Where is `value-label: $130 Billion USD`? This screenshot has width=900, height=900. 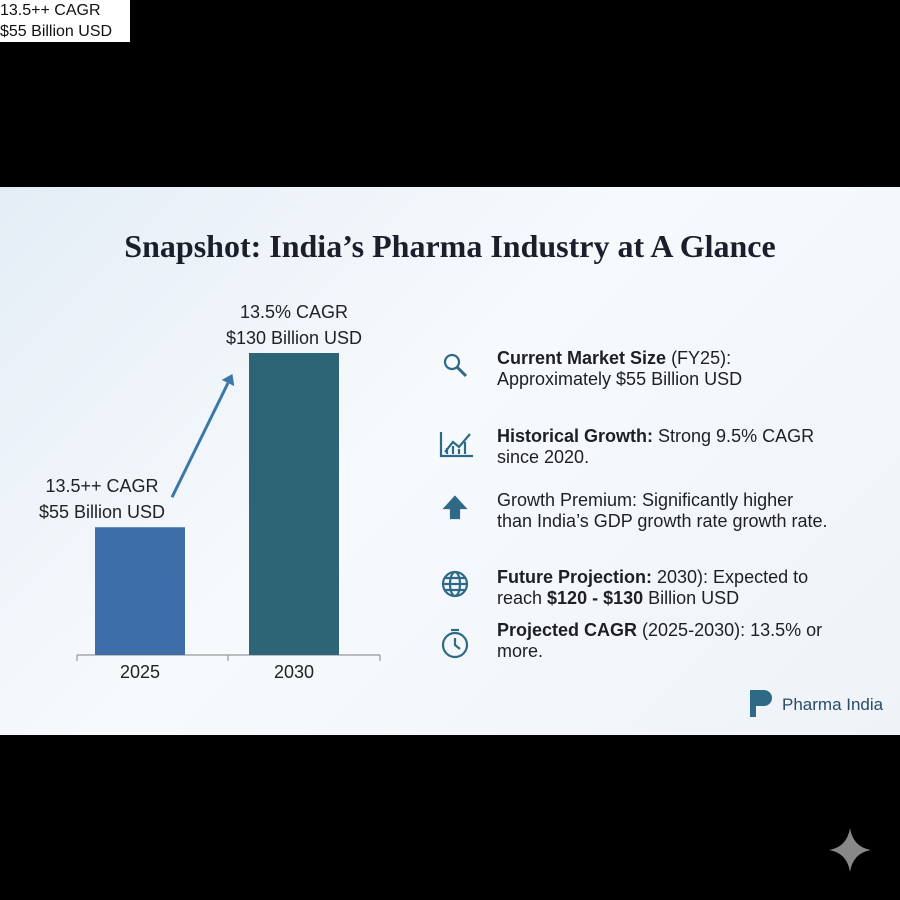
value-label: $130 Billion USD is located at coordinates (294, 338).